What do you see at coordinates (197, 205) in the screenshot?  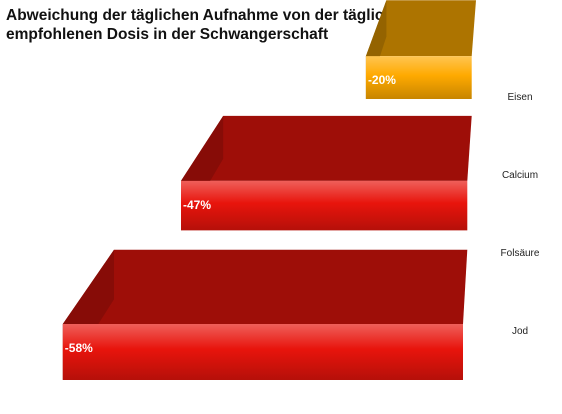 I see `data-label: -47%` at bounding box center [197, 205].